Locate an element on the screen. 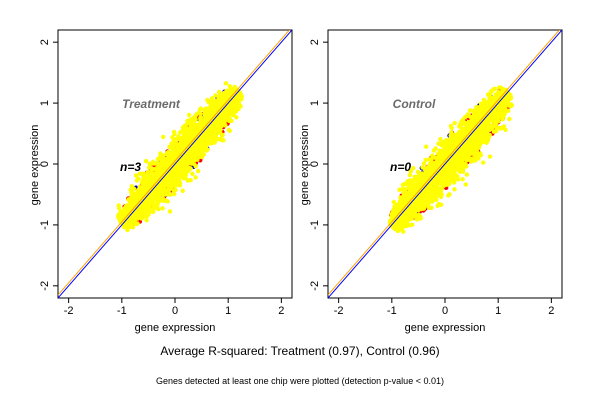 This screenshot has height=400, width=600. count-annotation: n=3 is located at coordinates (130, 167).